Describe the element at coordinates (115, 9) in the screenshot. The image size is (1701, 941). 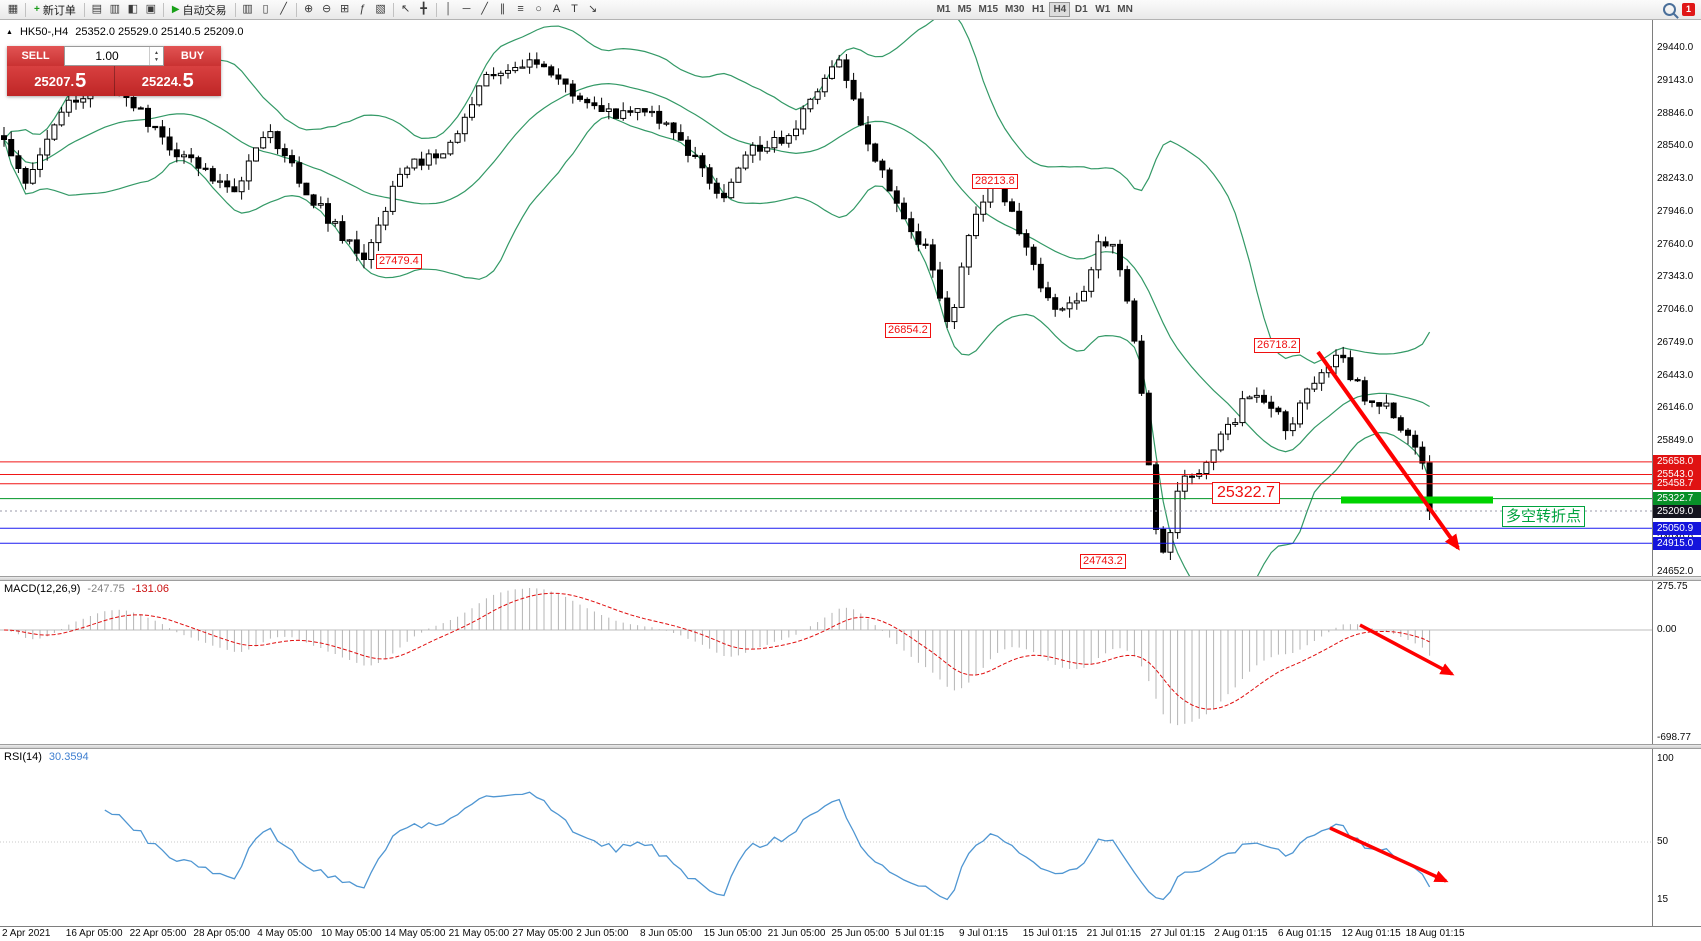
I see `data-window-icon: ▥` at that location.